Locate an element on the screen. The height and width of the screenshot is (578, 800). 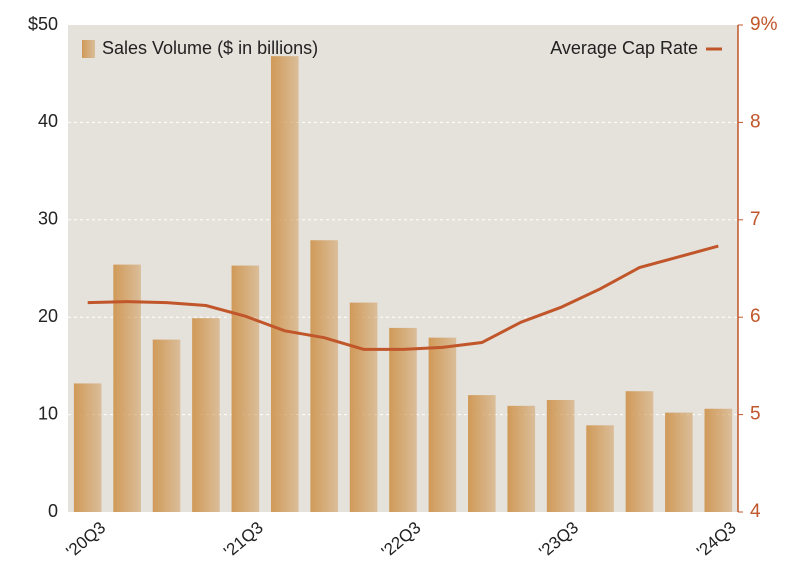
x-tick-label: '22Q3 is located at coordinates (401, 539).